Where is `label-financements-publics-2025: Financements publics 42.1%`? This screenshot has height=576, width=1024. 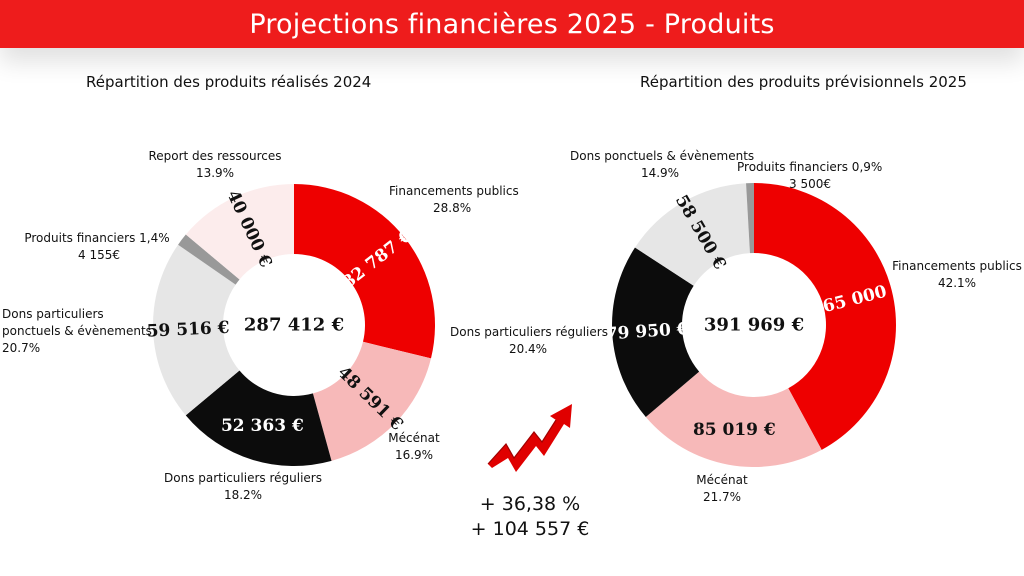 label-financements-publics-2025: Financements publics 42.1% is located at coordinates (957, 274).